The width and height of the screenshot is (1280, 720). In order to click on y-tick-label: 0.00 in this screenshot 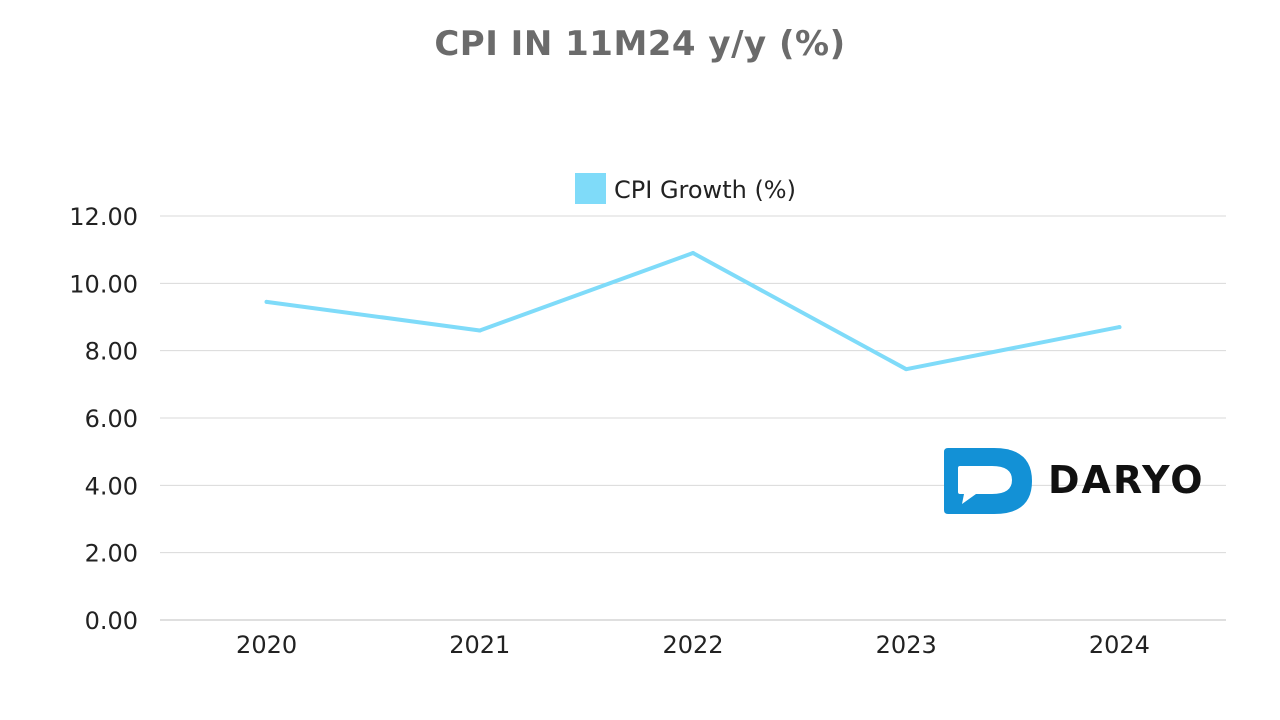, I will do `click(111, 621)`.